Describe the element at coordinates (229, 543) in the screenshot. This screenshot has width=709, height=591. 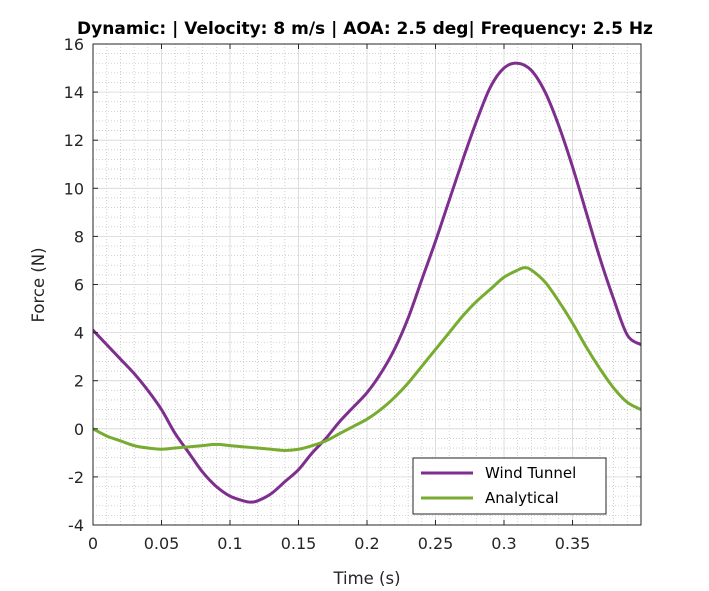
I see `x-tick-label: 0.1` at that location.